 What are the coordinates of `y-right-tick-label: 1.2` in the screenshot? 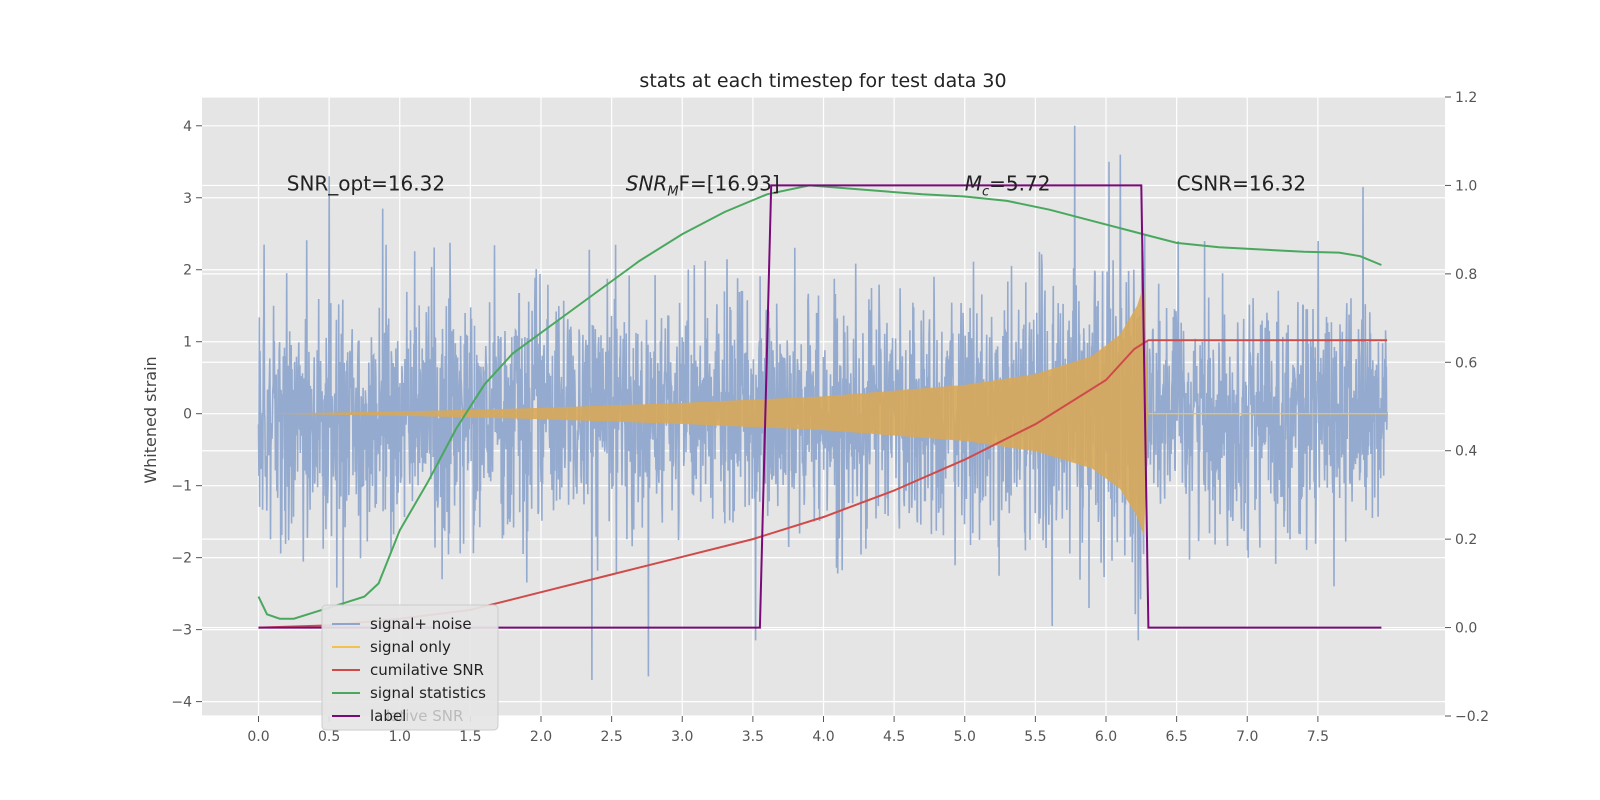 It's located at (1466, 98).